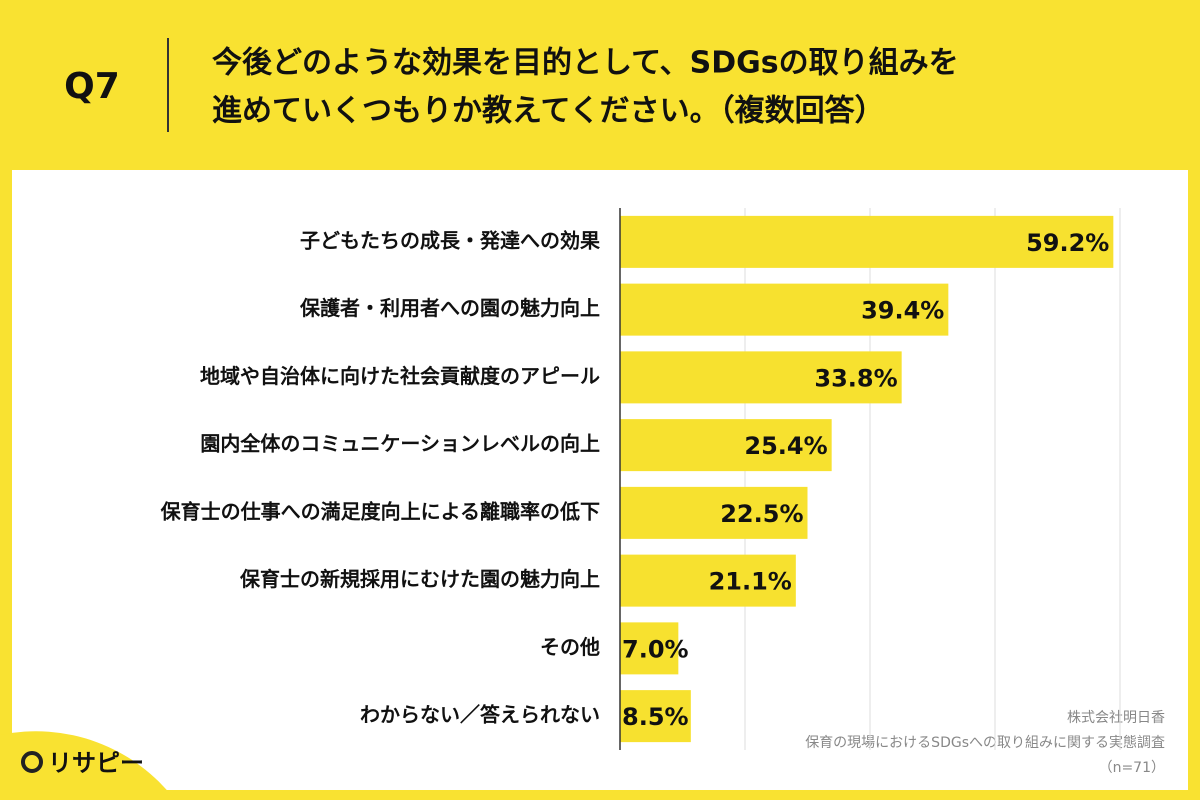  What do you see at coordinates (655, 649) in the screenshot?
I see `value-label: 7.0%` at bounding box center [655, 649].